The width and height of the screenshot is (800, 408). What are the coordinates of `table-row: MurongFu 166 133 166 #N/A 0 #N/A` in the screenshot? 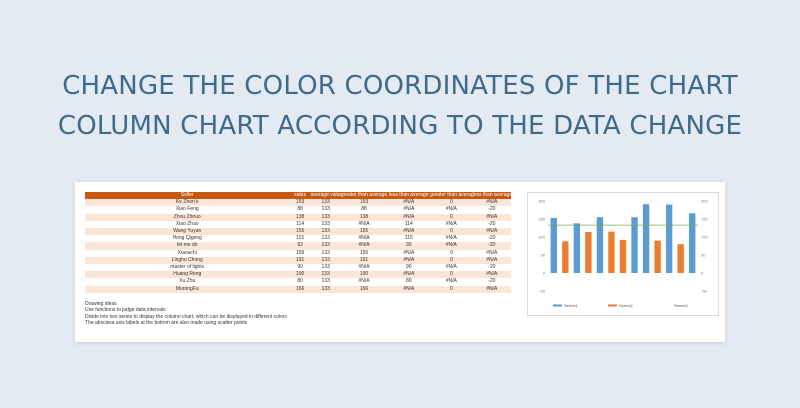 It's located at (298, 289).